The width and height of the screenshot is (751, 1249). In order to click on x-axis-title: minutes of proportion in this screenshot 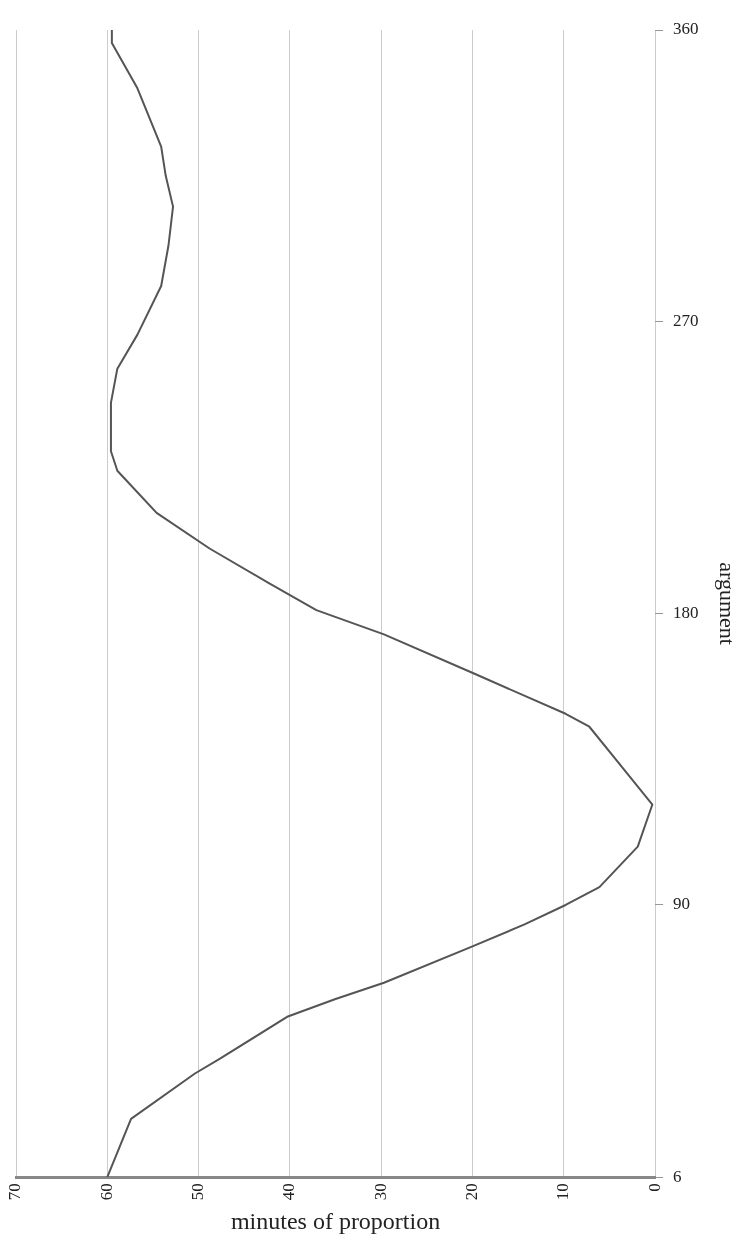, I will do `click(335, 1220)`.